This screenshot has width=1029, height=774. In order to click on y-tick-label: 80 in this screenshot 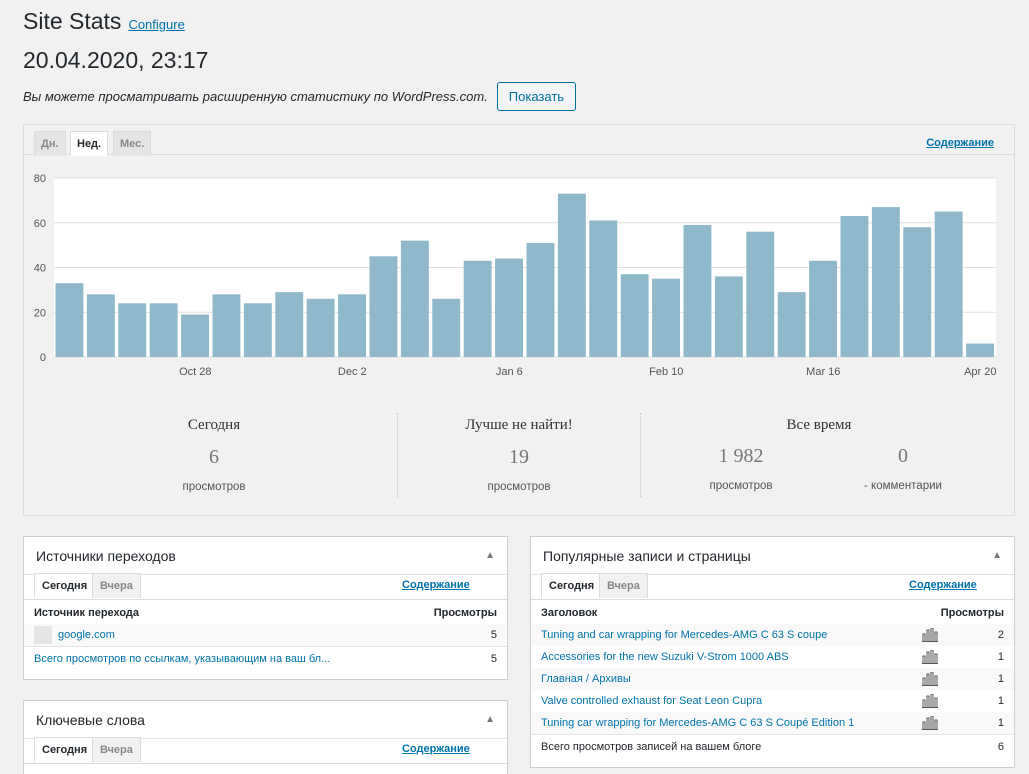, I will do `click(40, 179)`.